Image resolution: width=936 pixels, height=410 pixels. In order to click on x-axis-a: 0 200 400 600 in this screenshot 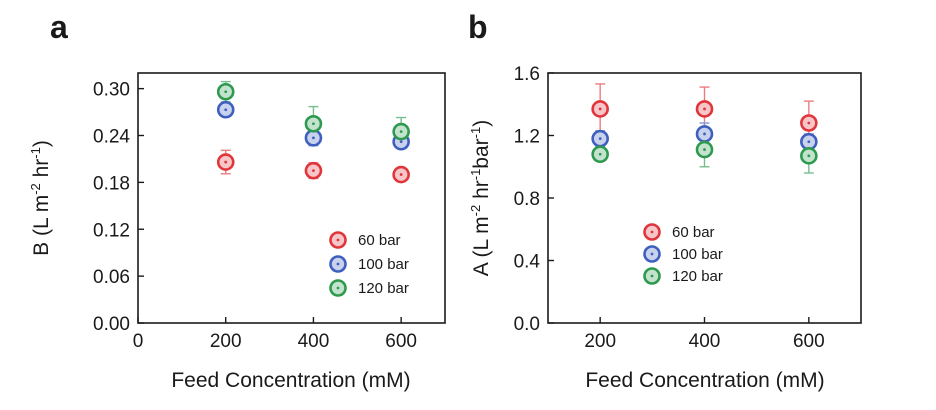, I will do `click(275, 334)`.